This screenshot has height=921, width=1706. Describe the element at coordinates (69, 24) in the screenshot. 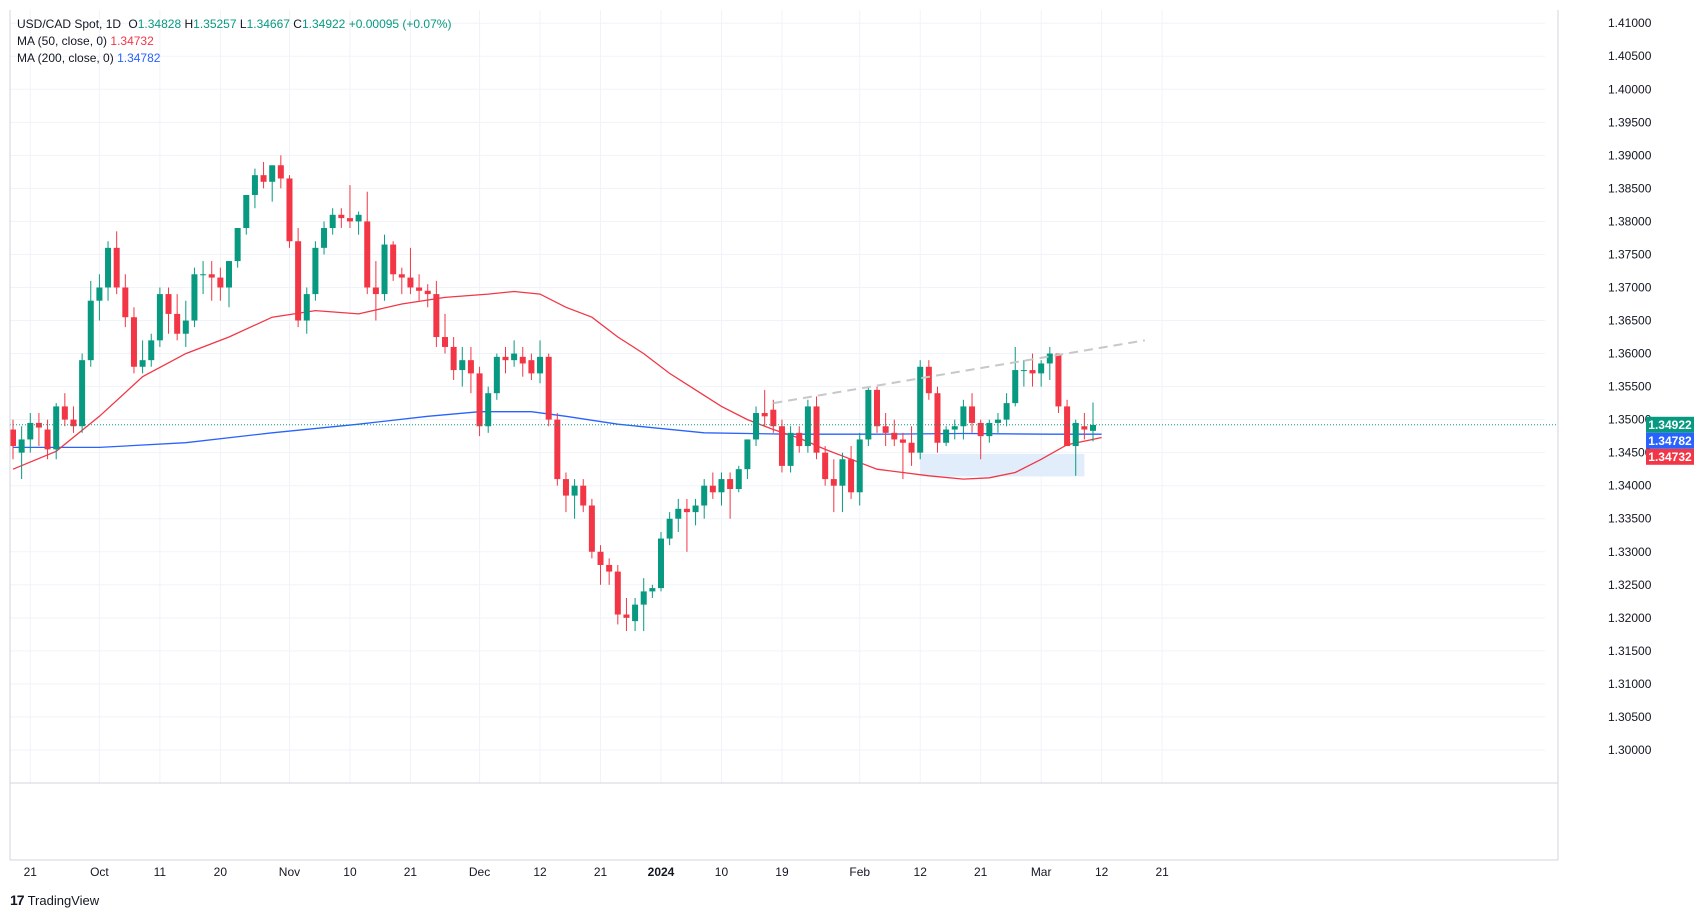

I see `legend-symbol: USD/CAD Spot, 1D` at that location.